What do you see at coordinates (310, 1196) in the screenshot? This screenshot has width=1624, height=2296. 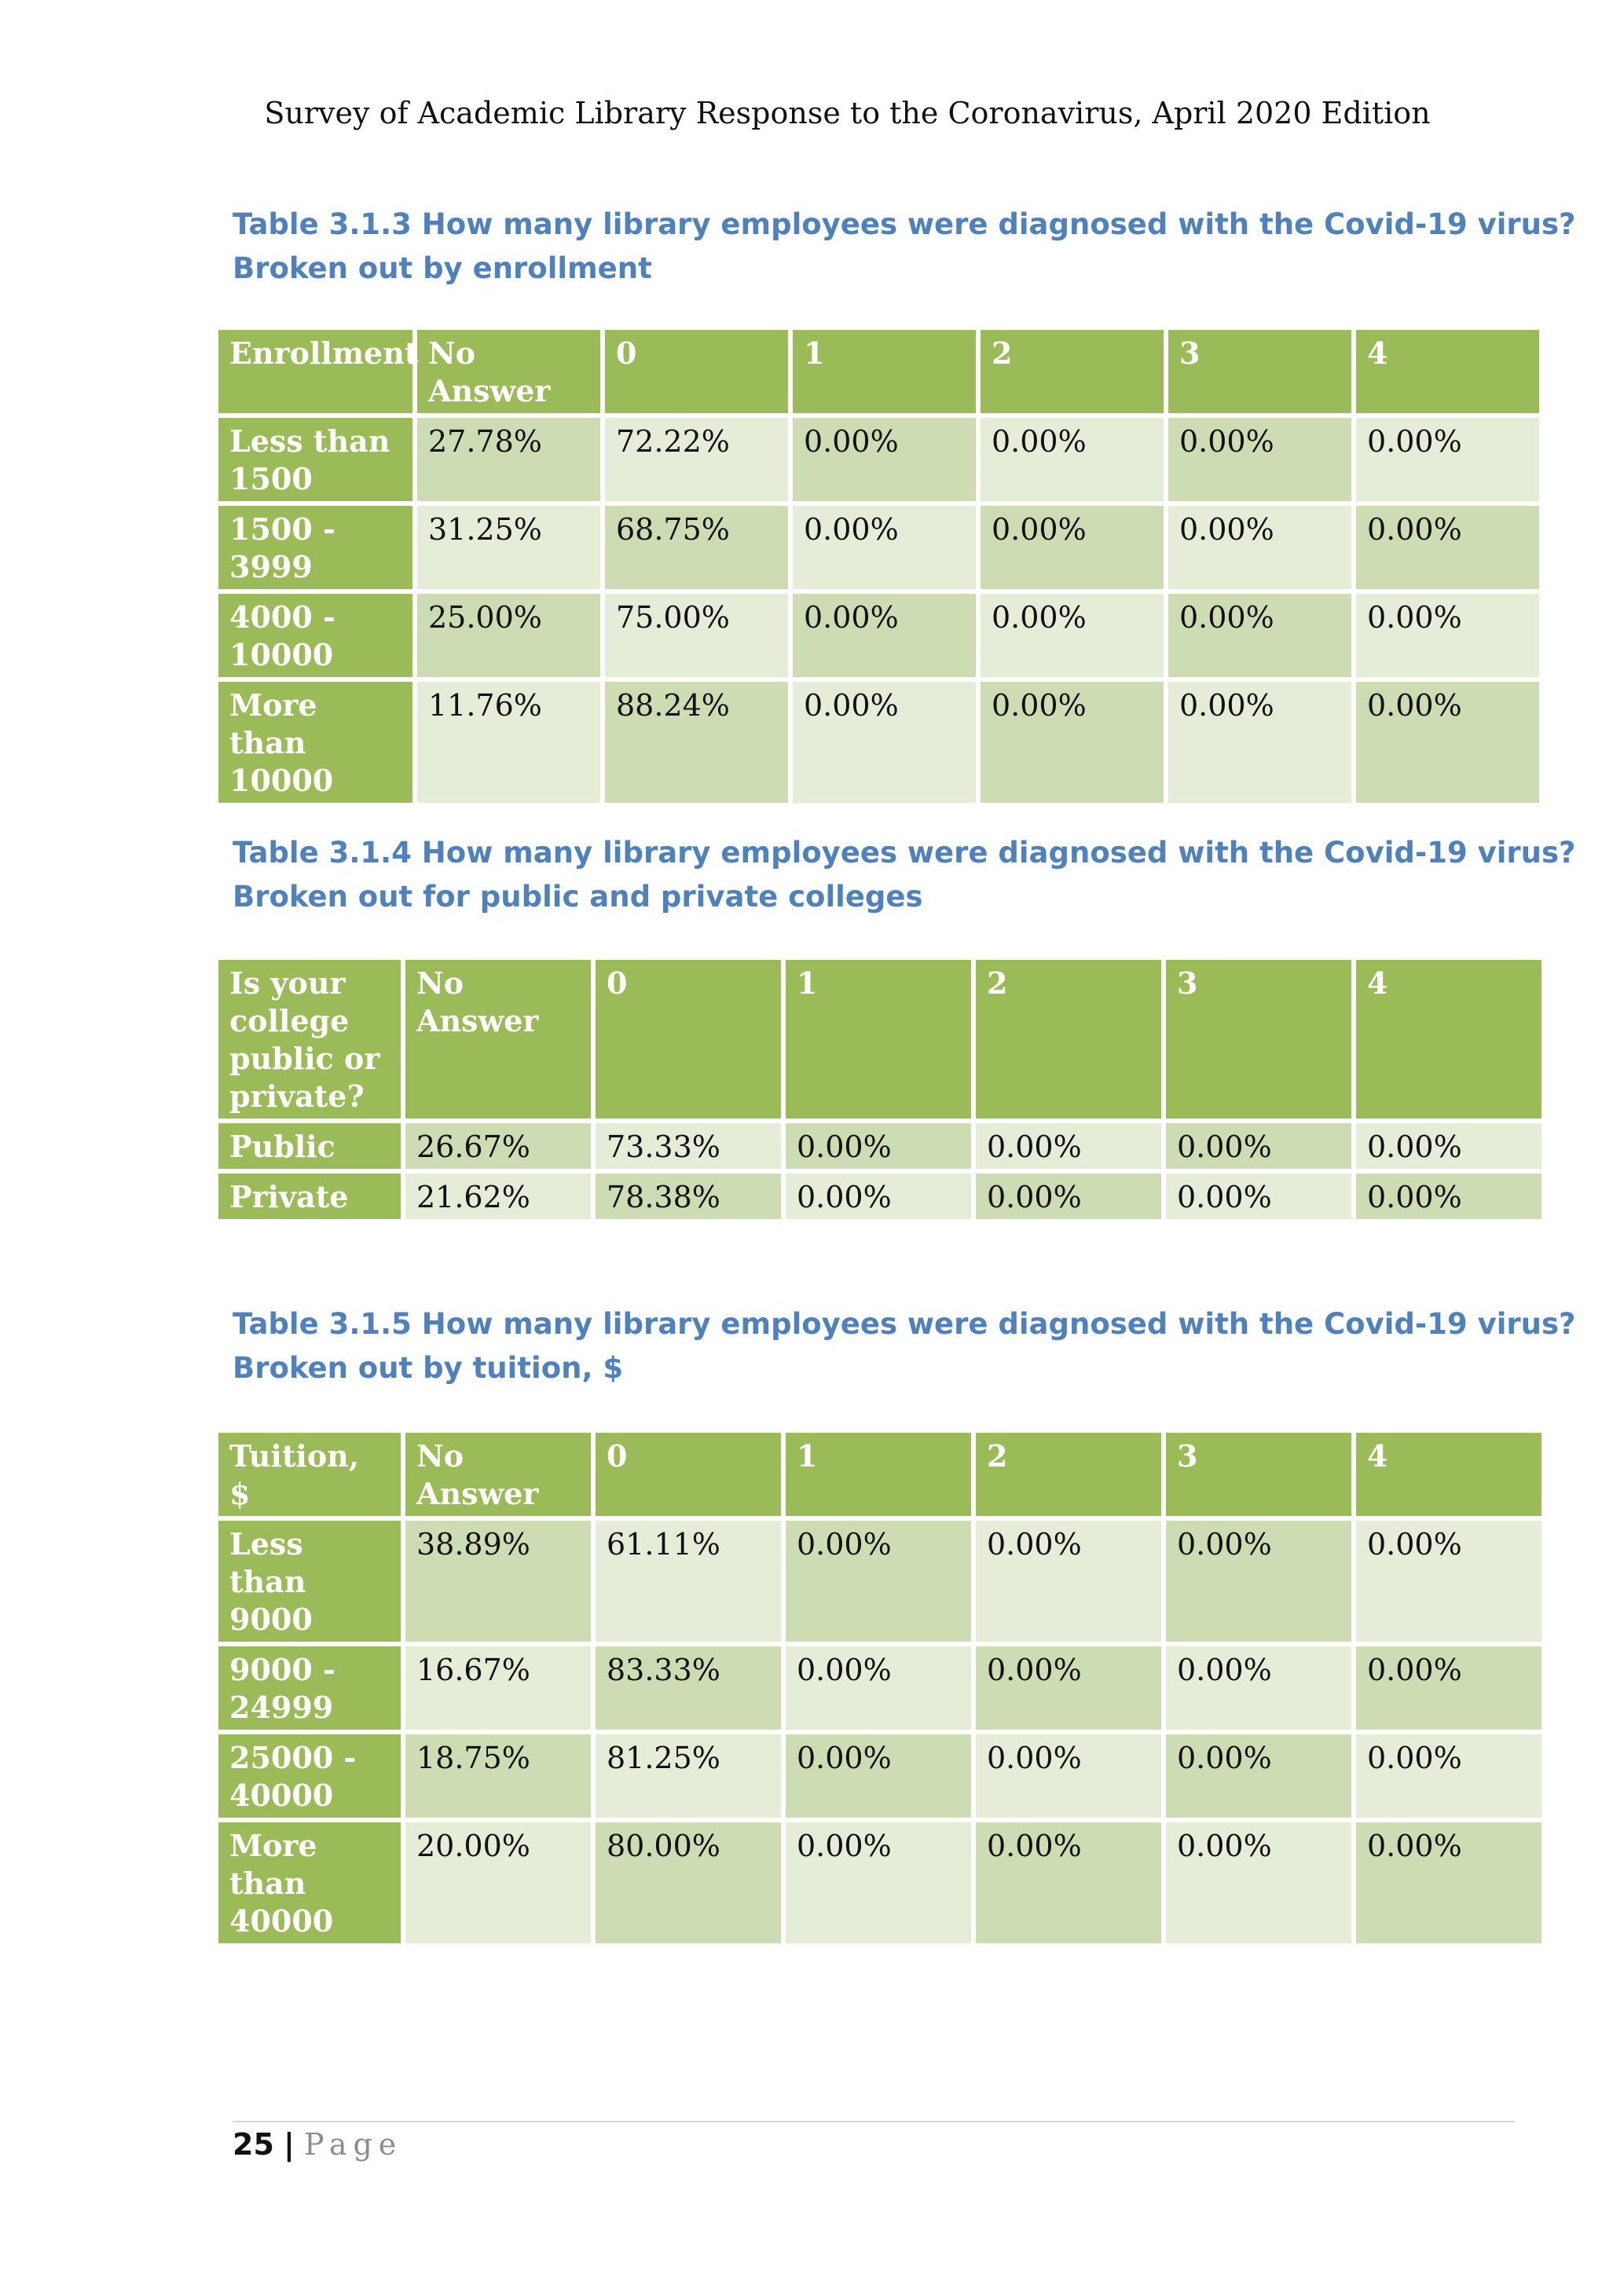 I see `row-label: Private` at bounding box center [310, 1196].